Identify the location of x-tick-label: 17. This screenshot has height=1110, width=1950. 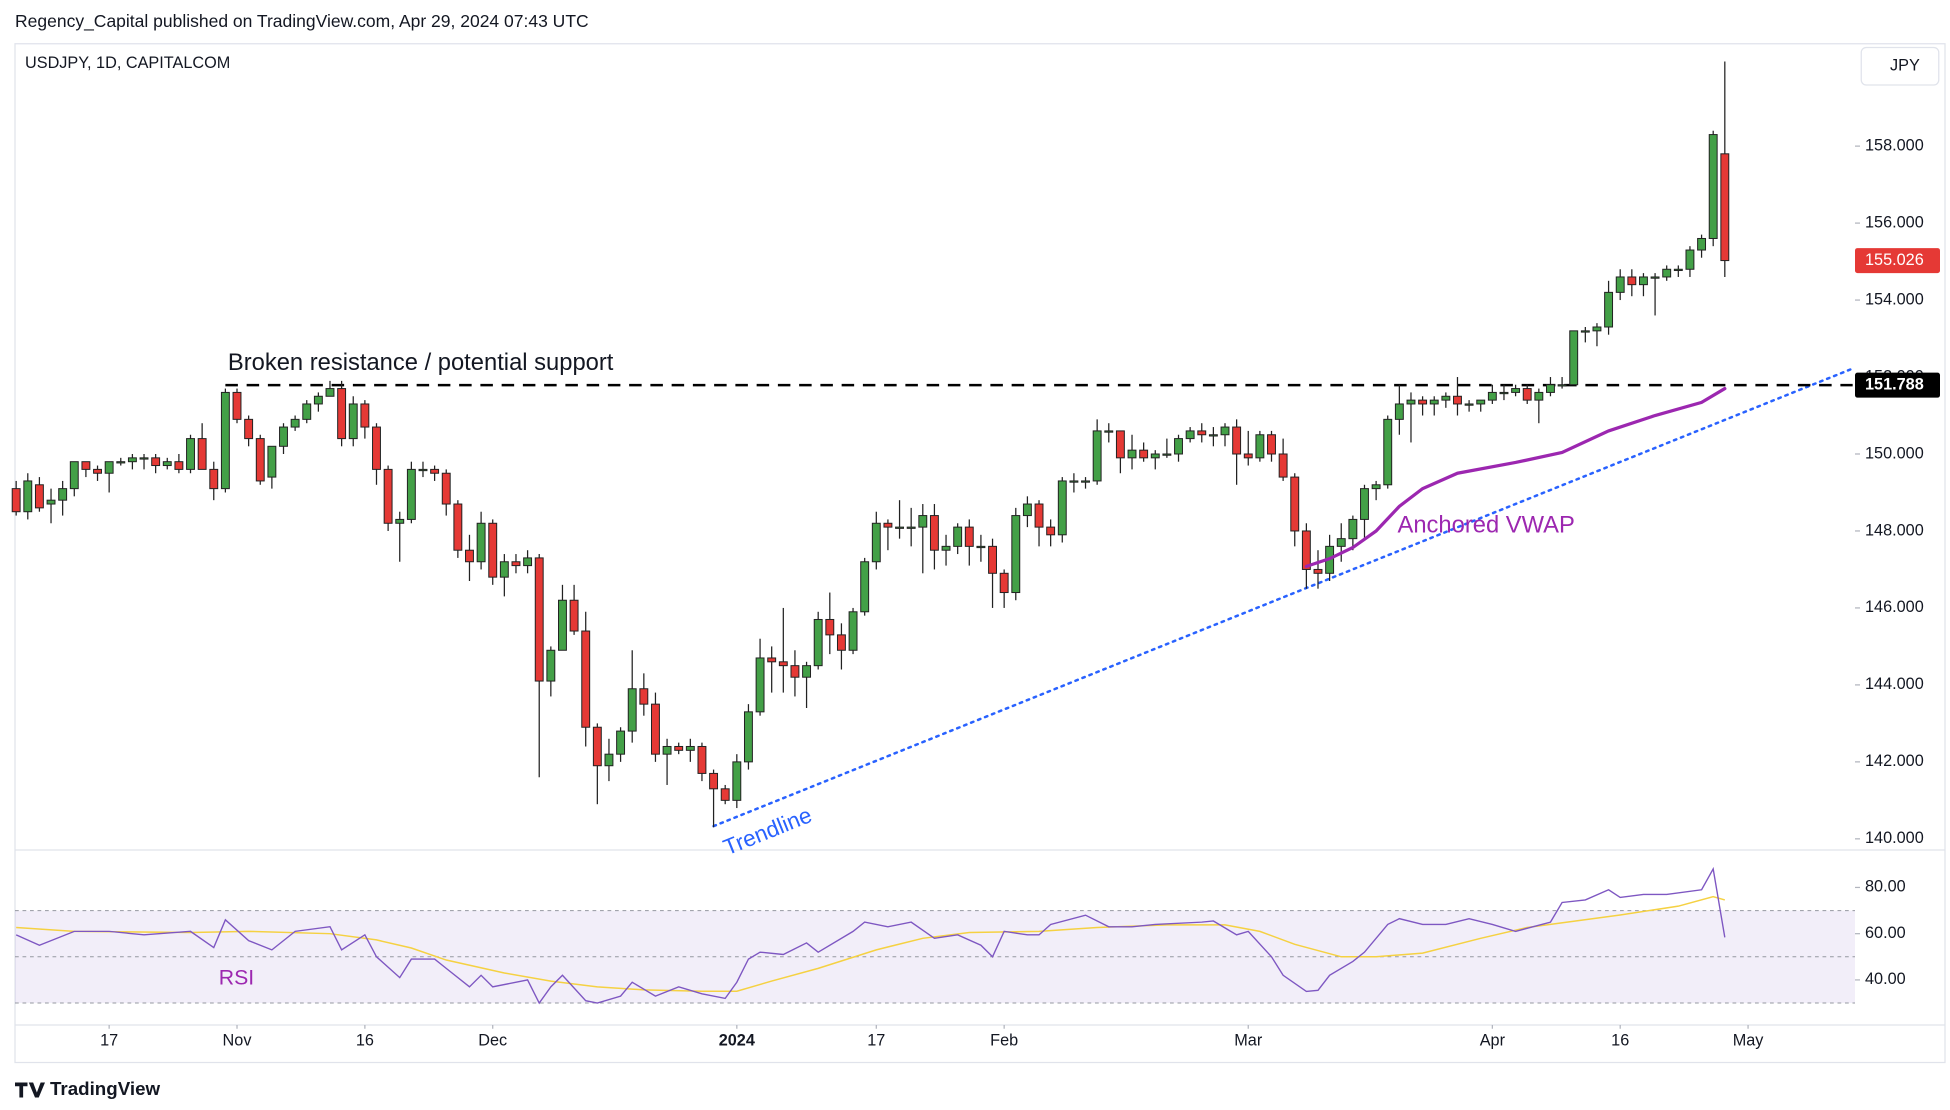
(876, 1041).